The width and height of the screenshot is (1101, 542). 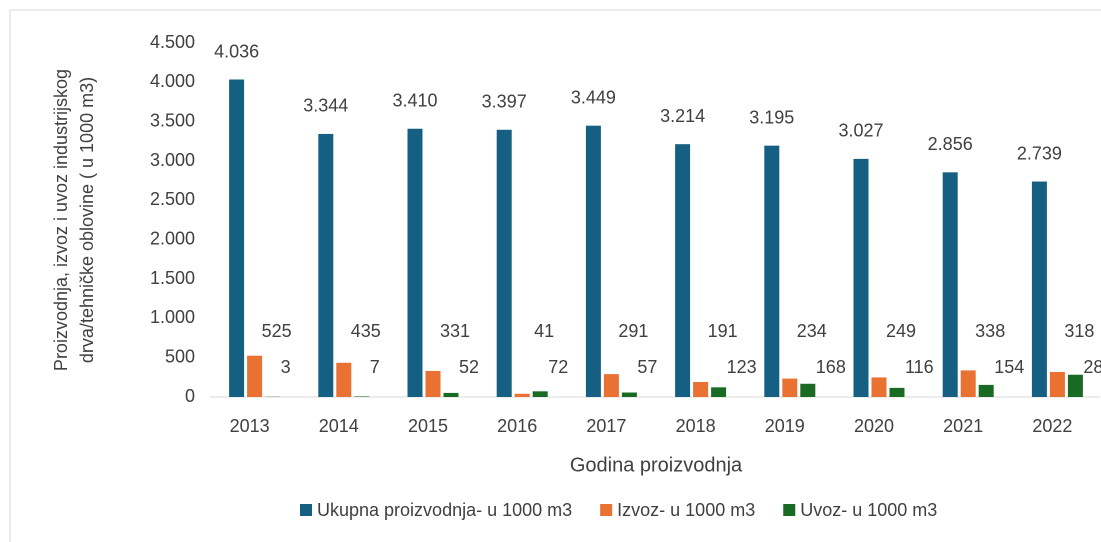 I want to click on x-tick-label: 2018, so click(x=696, y=426).